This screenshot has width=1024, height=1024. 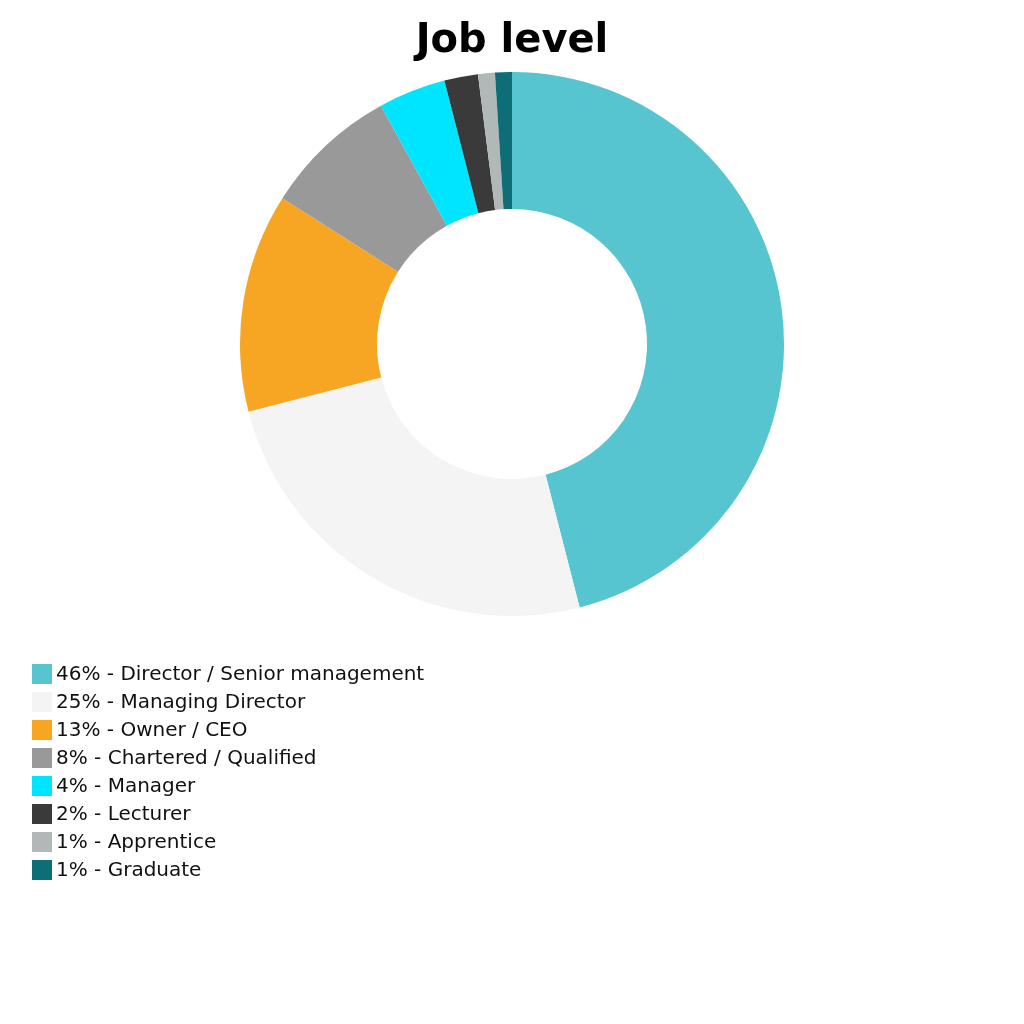 What do you see at coordinates (136, 841) in the screenshot?
I see `legend-label: 1% - Apprentice` at bounding box center [136, 841].